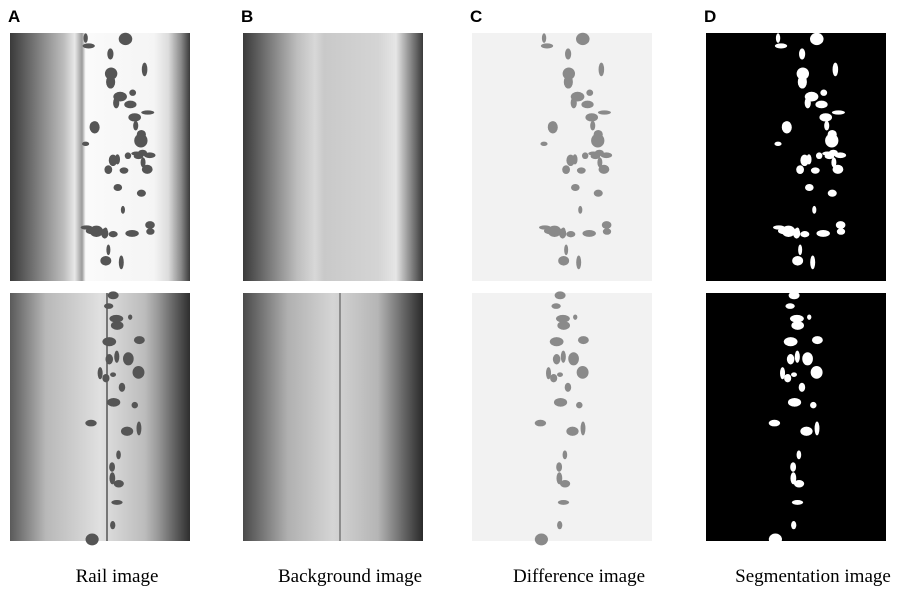 The image size is (903, 595). I want to click on panel-label: C, so click(476, 16).